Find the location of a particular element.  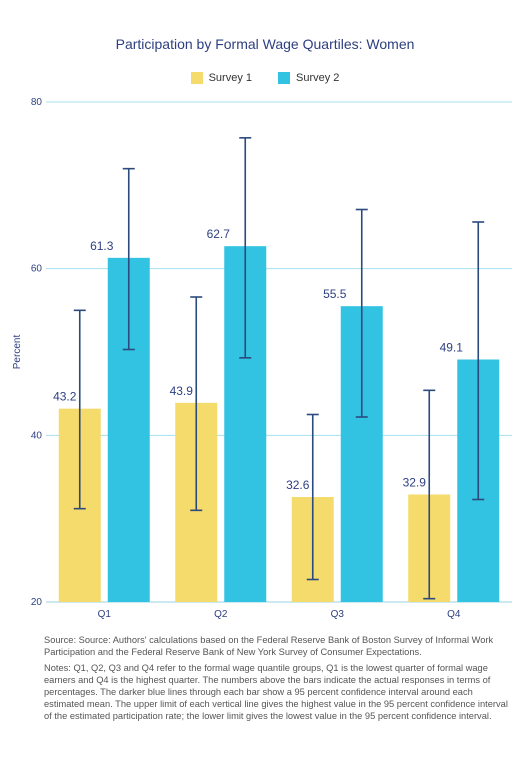

legend-label-survey-2: Survey 2 is located at coordinates (318, 78).